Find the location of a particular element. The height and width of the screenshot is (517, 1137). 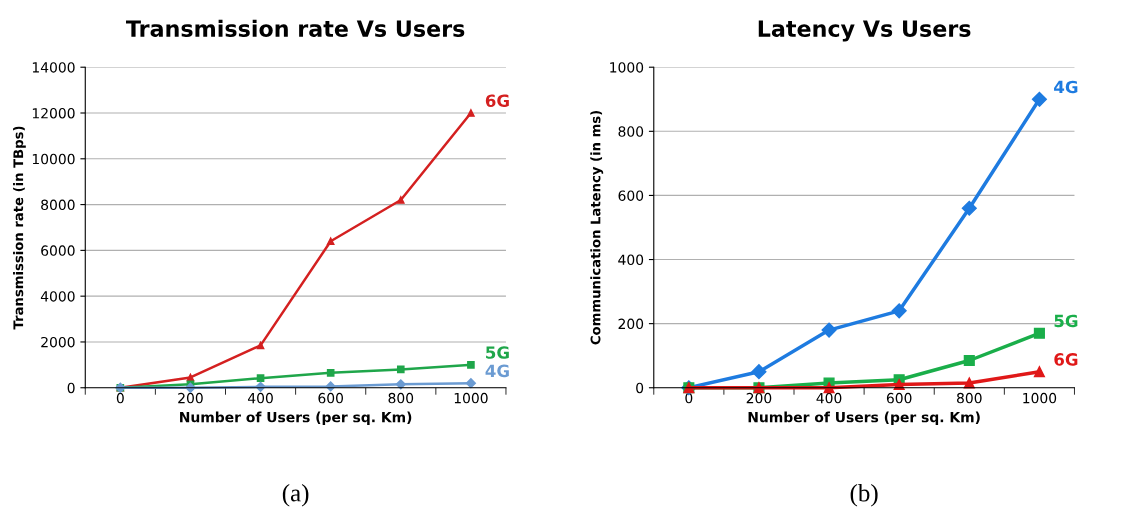

y-tick-label: 8000 is located at coordinates (58, 205).